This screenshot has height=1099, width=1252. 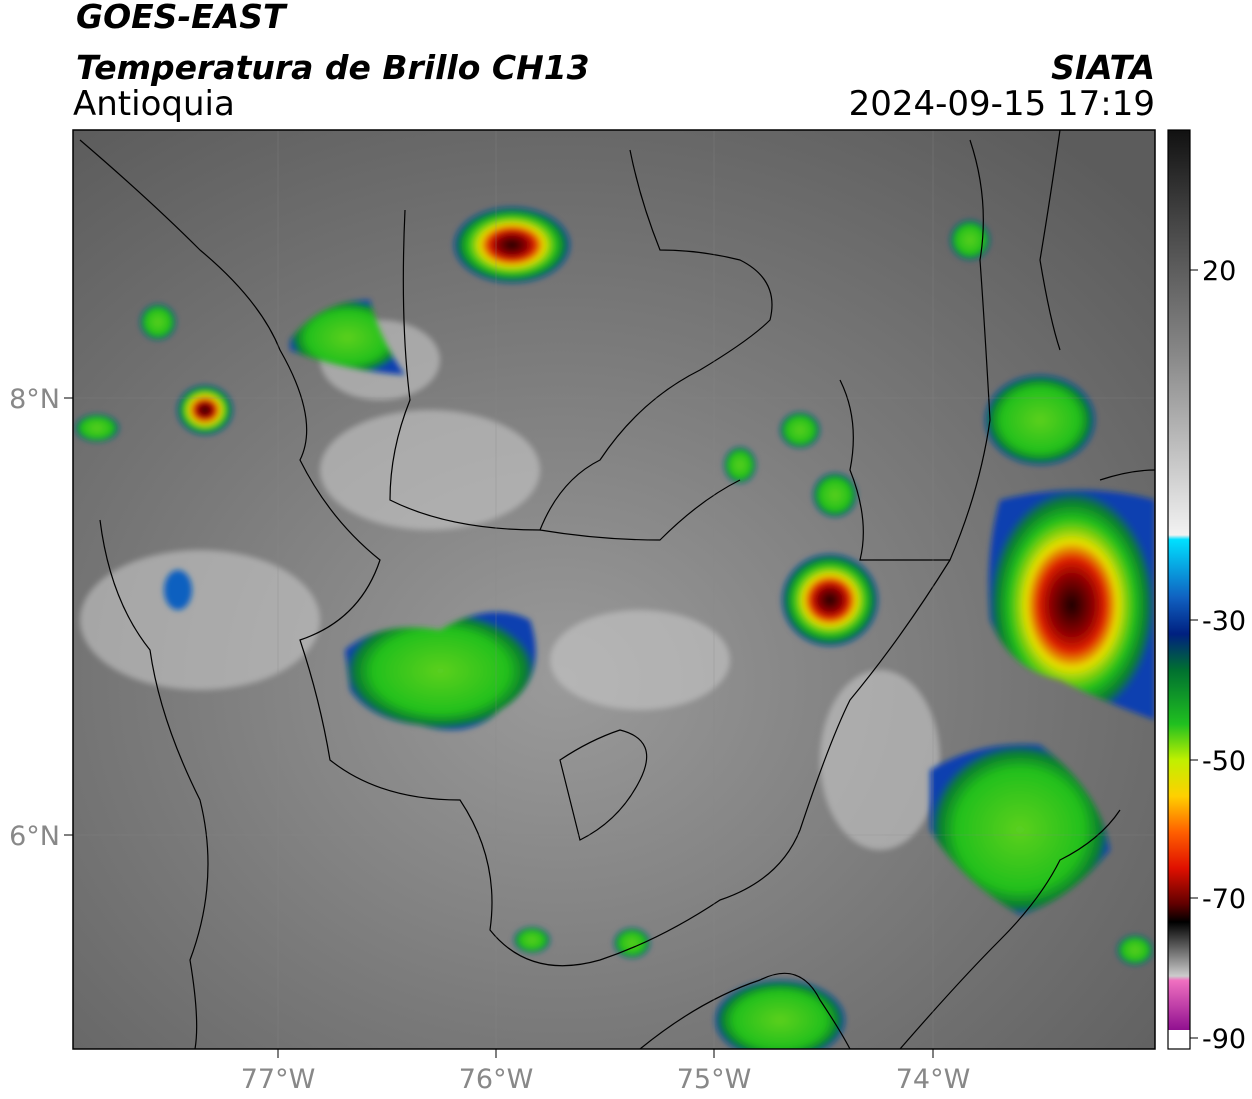 What do you see at coordinates (1224, 761) in the screenshot?
I see `colorbar-label: -50` at bounding box center [1224, 761].